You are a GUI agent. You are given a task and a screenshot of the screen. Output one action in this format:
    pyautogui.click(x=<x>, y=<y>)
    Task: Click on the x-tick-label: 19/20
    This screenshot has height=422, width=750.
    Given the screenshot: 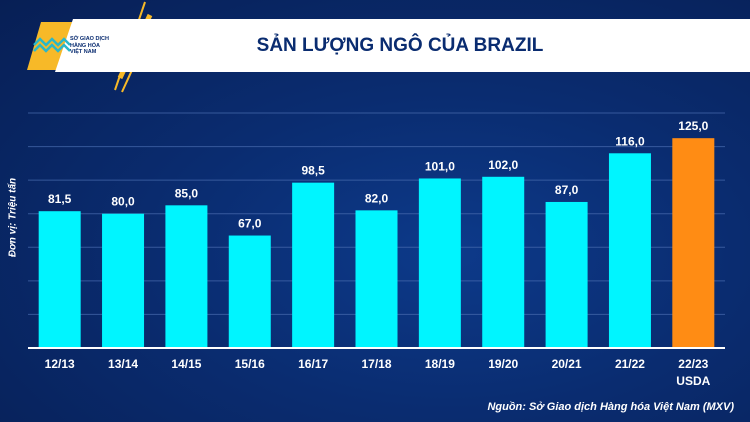 What is the action you would take?
    pyautogui.click(x=503, y=364)
    